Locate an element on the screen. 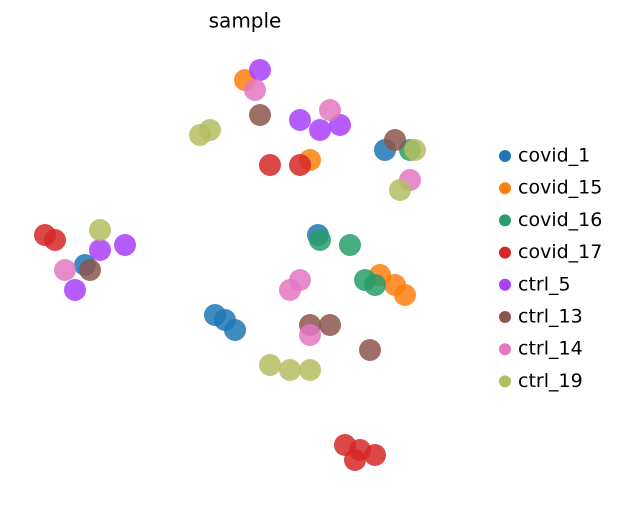 This screenshot has height=511, width=634. legend-label: covid_1 is located at coordinates (554, 156).